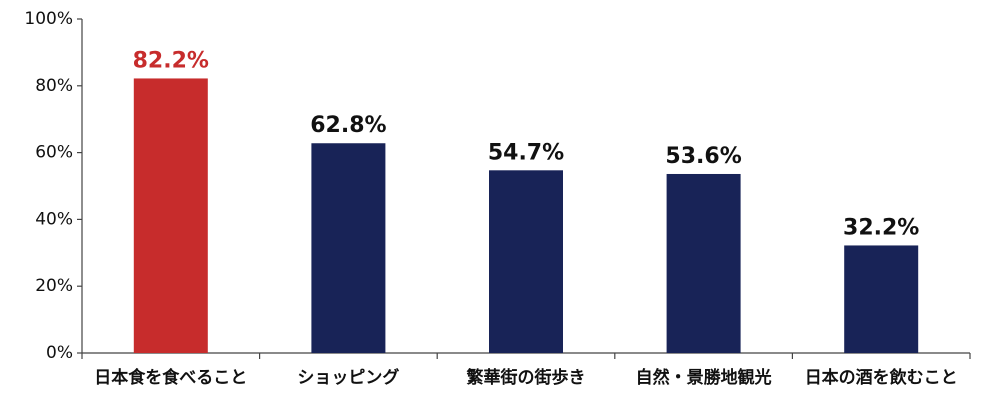 Image resolution: width=1000 pixels, height=408 pixels. Describe the element at coordinates (526, 377) in the screenshot. I see `x-category-label: 繁華街の街歩き` at that location.